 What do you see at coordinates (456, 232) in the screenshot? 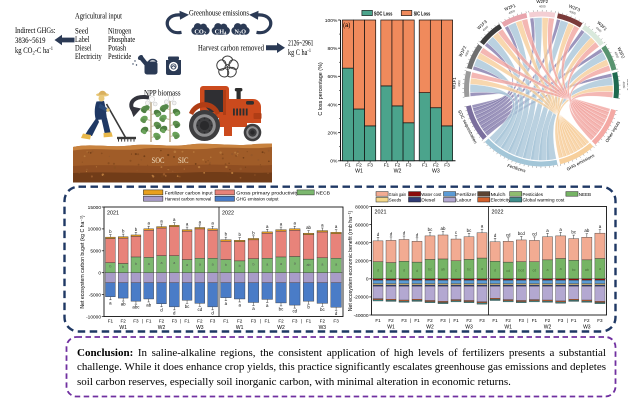
I see `svg-text: c` at bounding box center [456, 232].